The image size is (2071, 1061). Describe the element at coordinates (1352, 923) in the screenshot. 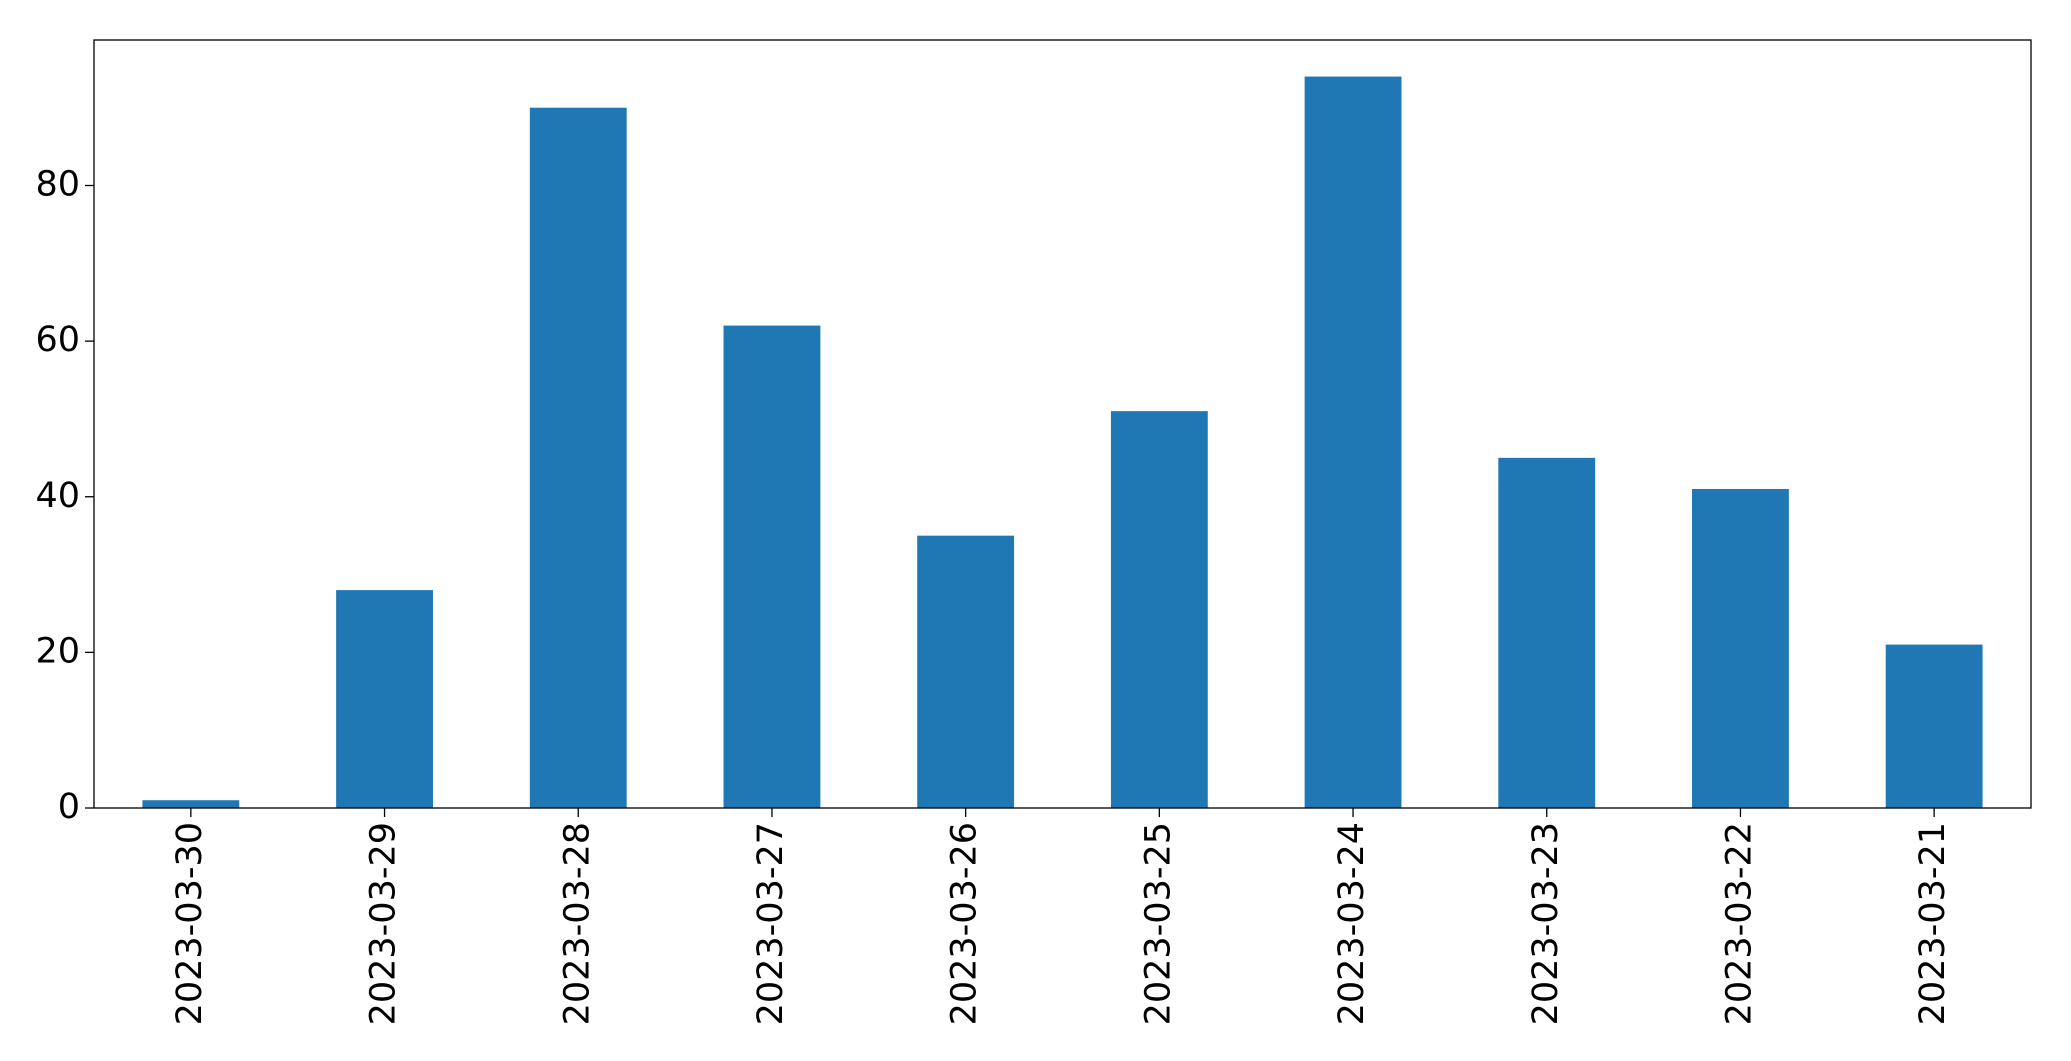

I see `x-tick-label: 2023-03-24` at that location.